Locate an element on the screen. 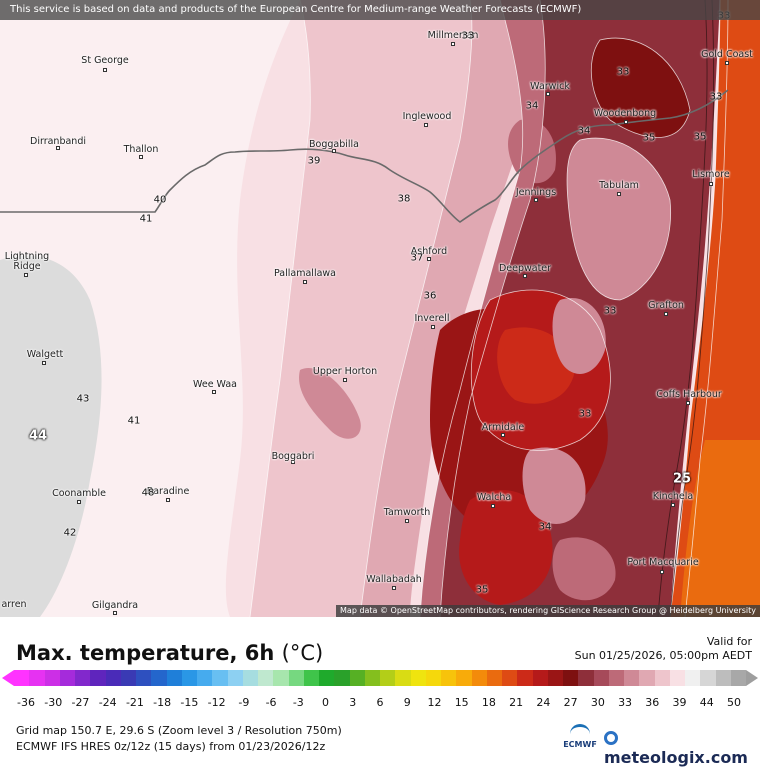 The image size is (760, 767). valid-for-label: Valid for is located at coordinates (729, 641).